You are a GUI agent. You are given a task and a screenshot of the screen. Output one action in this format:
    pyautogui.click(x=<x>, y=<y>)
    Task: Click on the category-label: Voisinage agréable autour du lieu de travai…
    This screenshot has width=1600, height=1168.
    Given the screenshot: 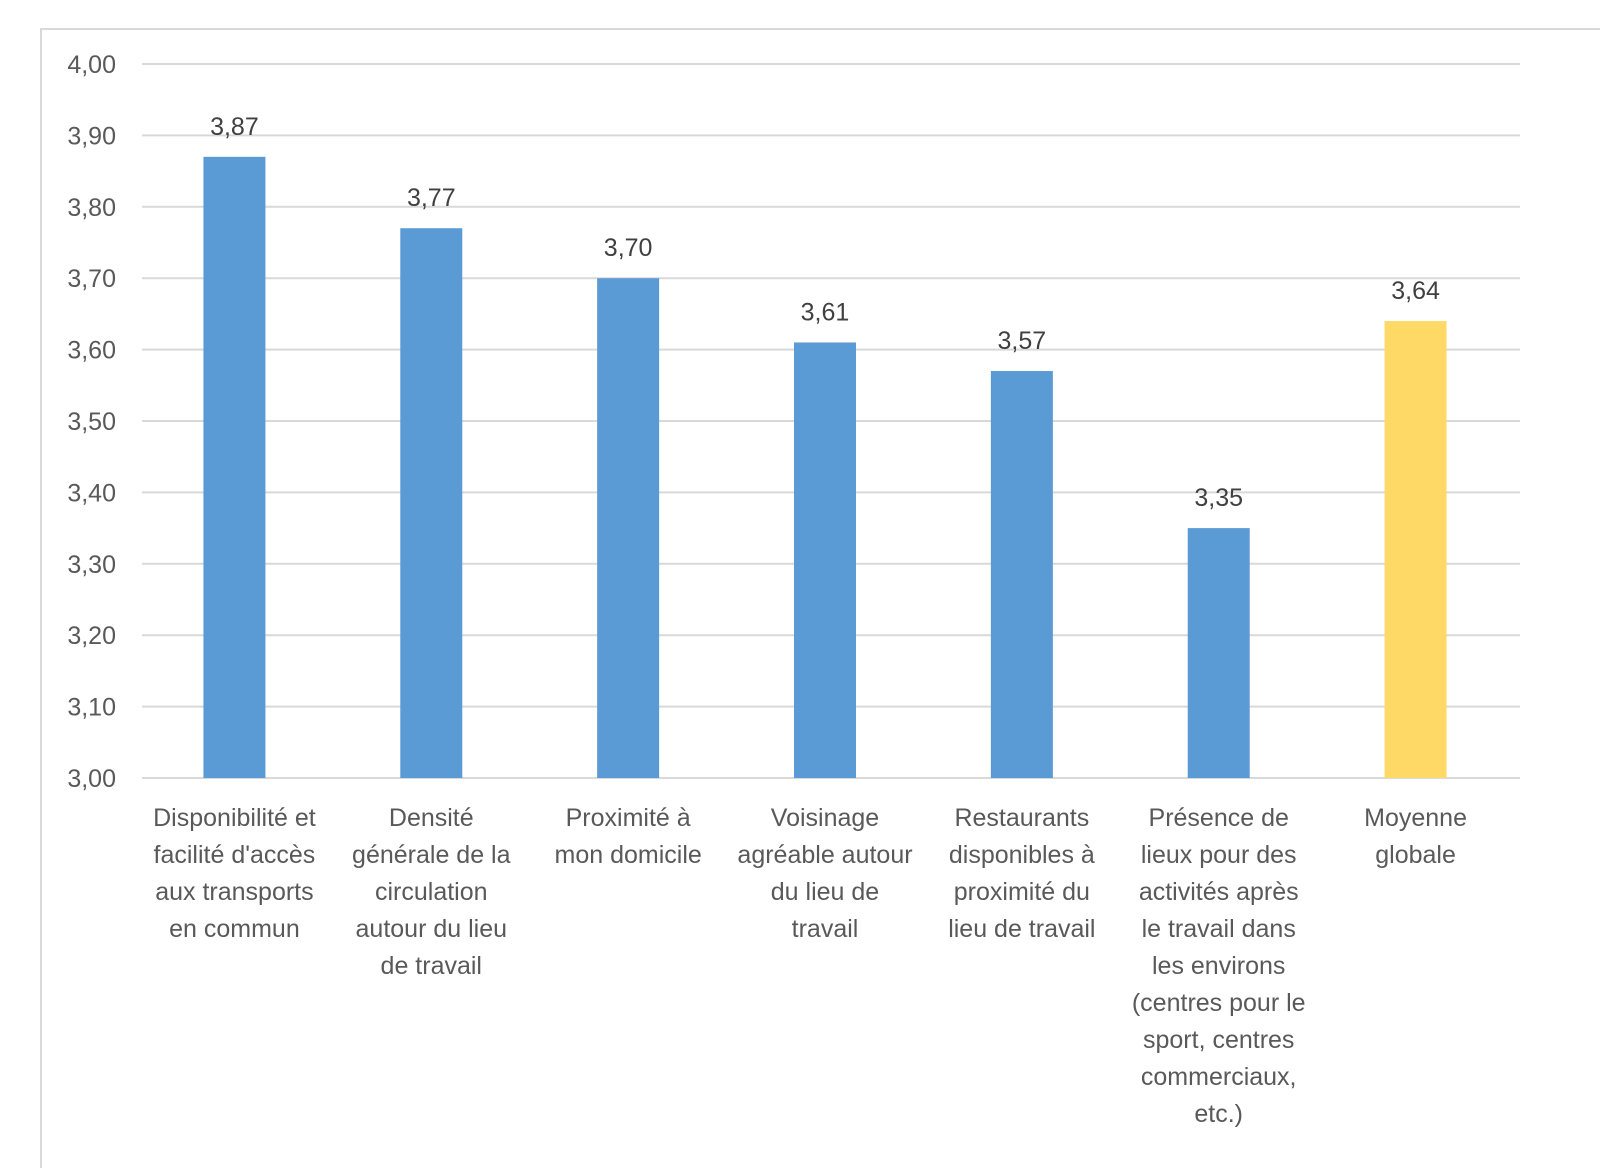 What is the action you would take?
    pyautogui.click(x=824, y=873)
    